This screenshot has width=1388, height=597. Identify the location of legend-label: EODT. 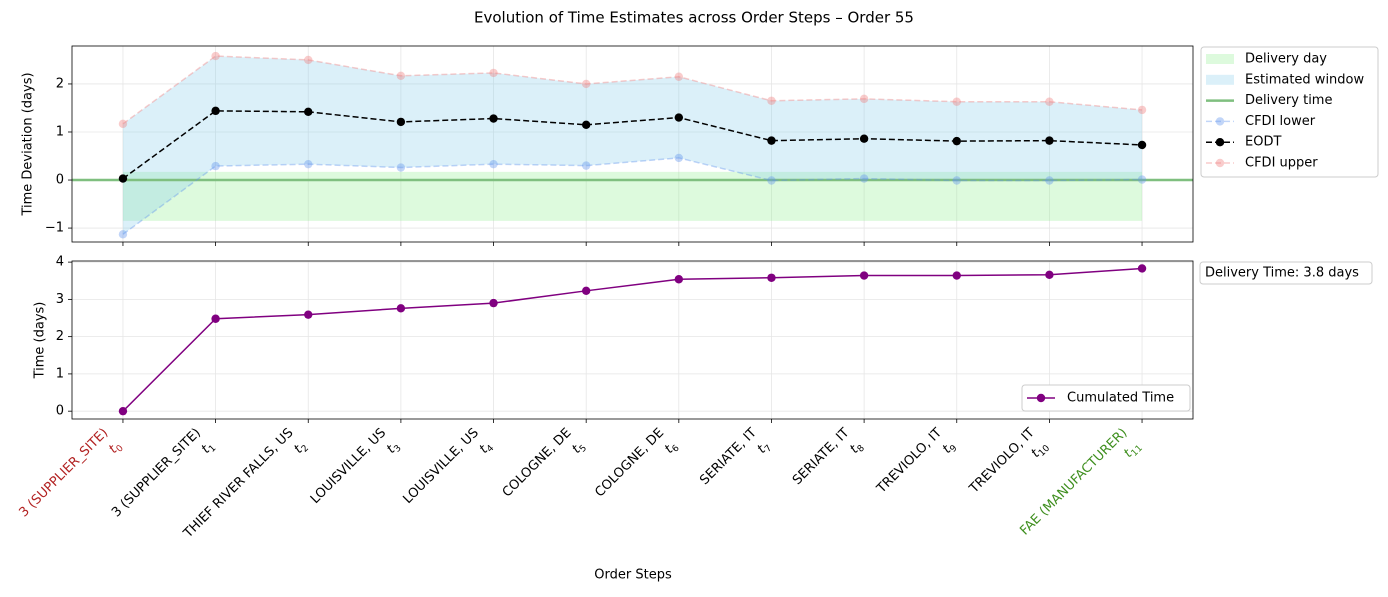
(1263, 142).